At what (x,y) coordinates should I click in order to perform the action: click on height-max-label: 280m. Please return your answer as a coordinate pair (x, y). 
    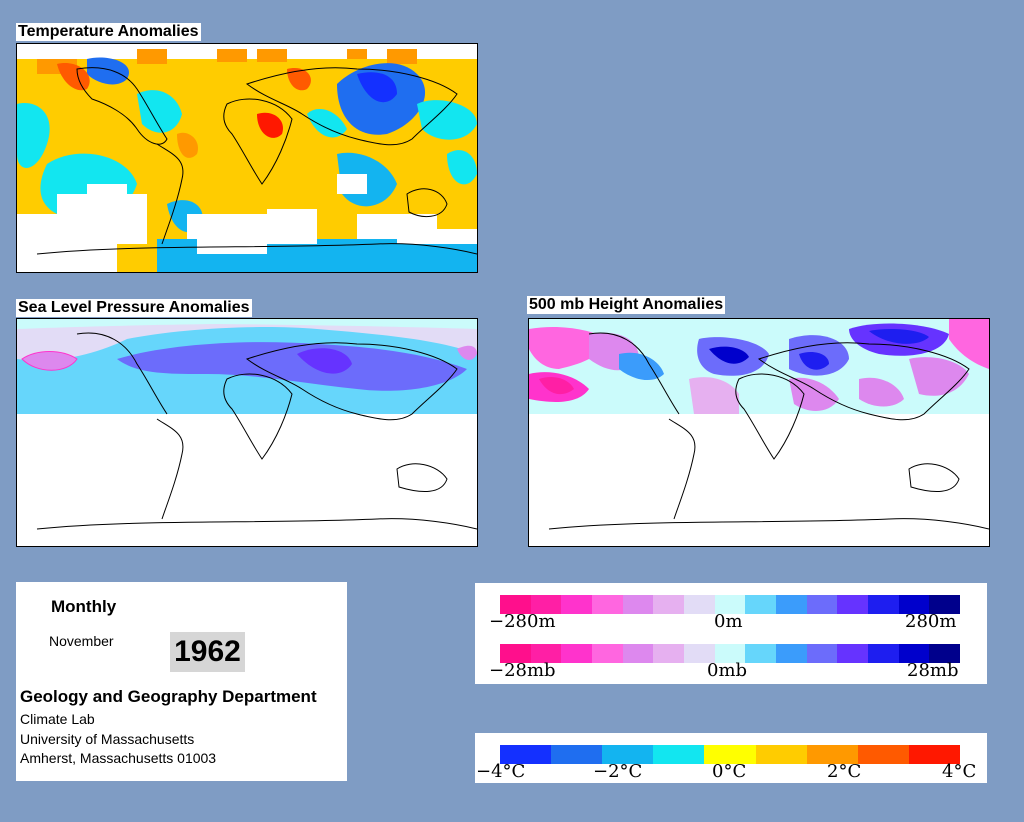
    Looking at the image, I should click on (931, 621).